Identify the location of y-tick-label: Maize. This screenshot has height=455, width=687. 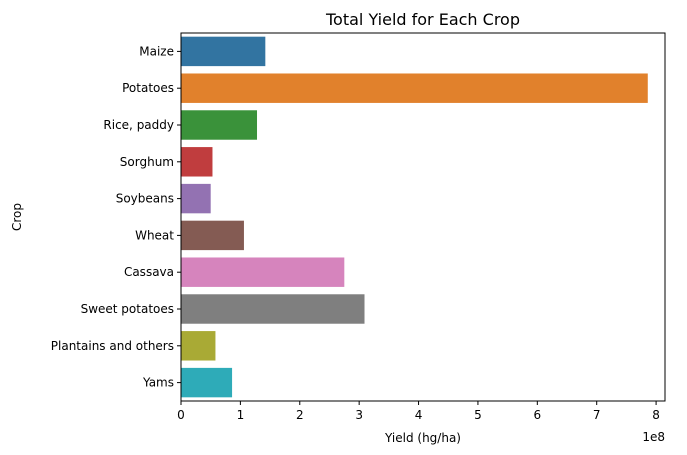
(156, 51).